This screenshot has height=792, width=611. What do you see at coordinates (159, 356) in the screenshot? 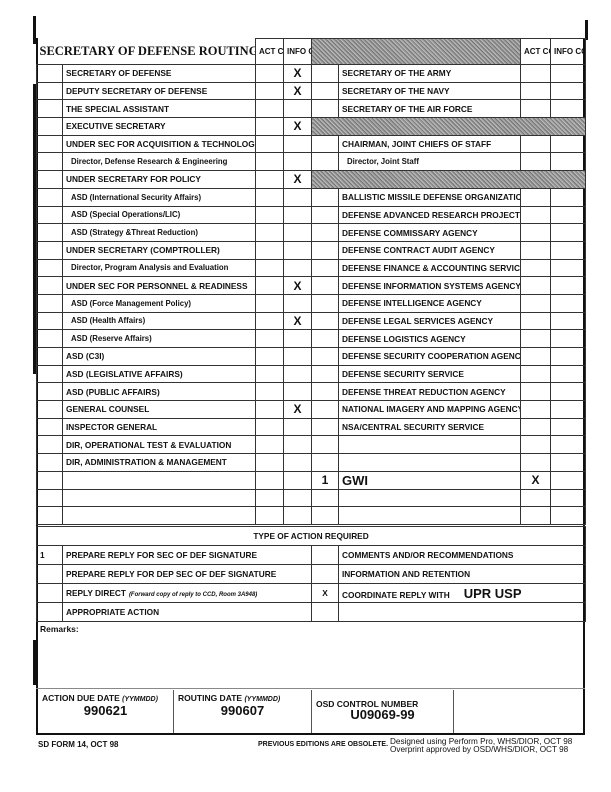
I see `left-office-label: ASD (C3I)` at bounding box center [159, 356].